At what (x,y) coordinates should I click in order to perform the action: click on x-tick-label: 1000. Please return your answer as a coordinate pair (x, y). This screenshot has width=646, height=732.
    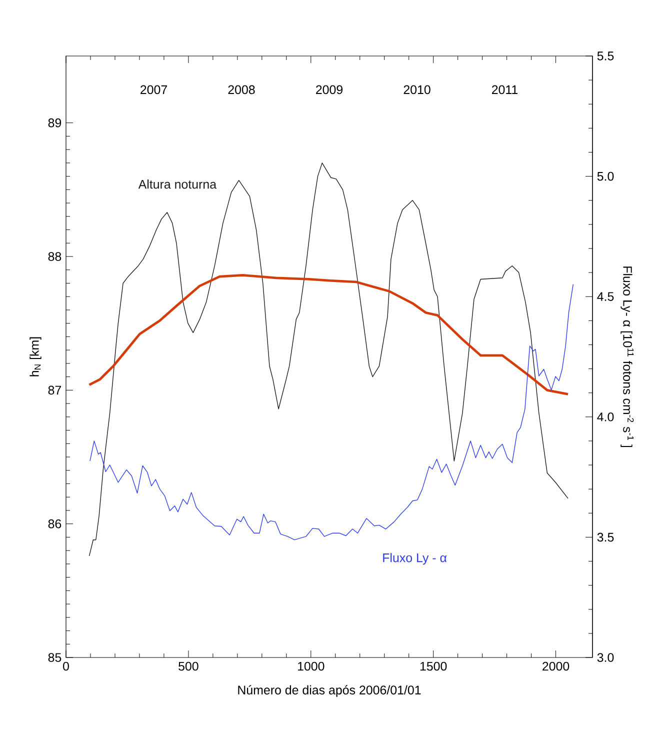
    Looking at the image, I should click on (311, 666).